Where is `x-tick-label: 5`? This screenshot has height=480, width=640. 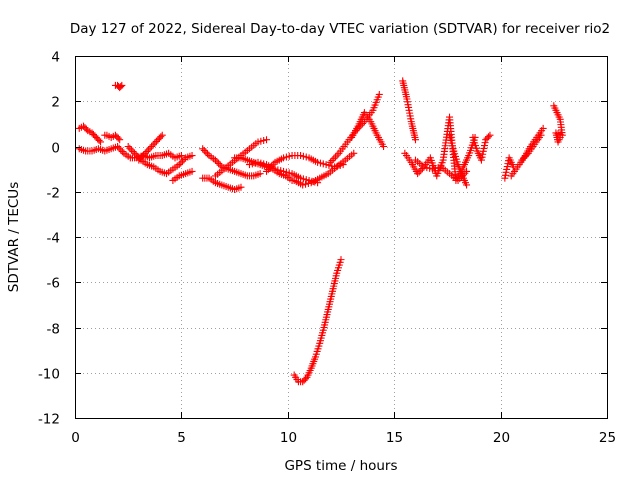 x-tick-label: 5 is located at coordinates (181, 438).